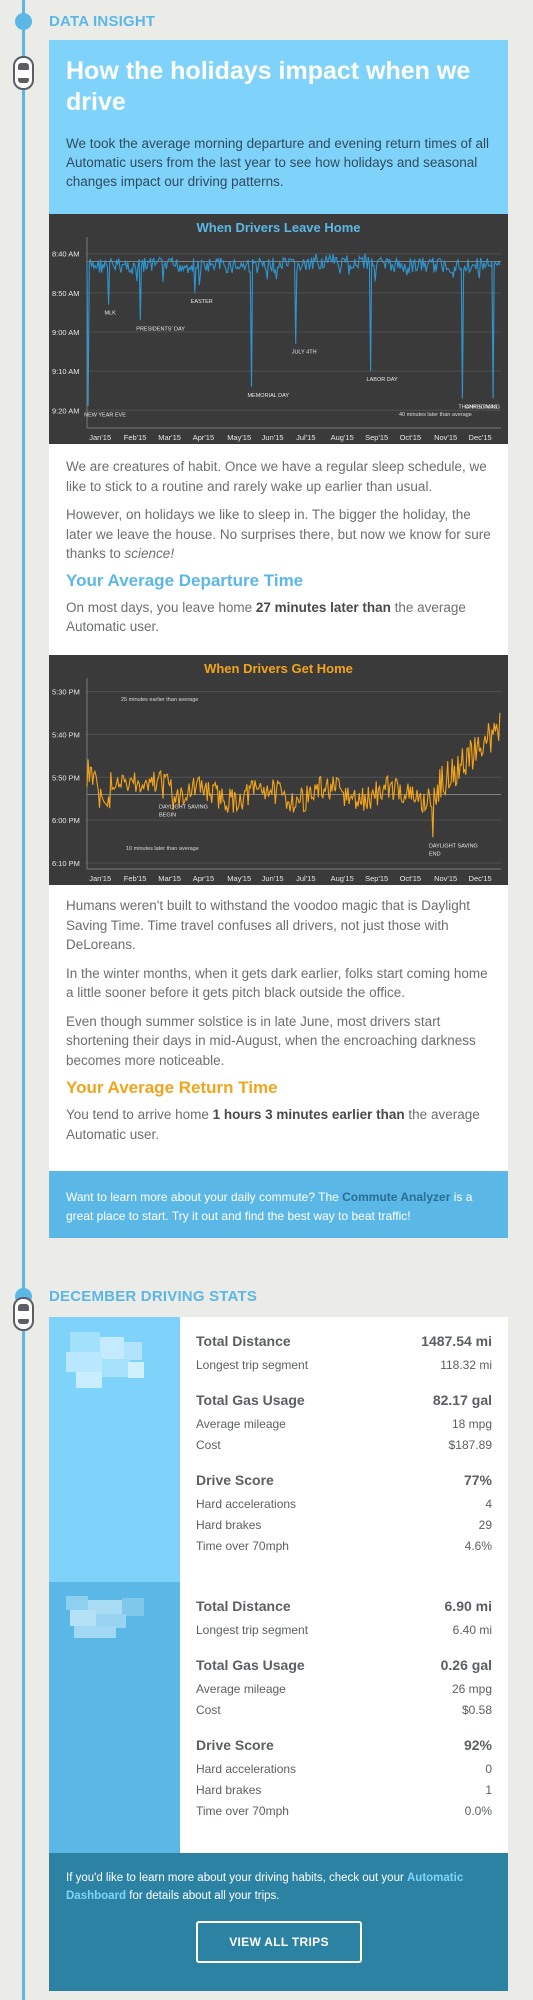 The height and width of the screenshot is (2000, 533). Describe the element at coordinates (23, 21) in the screenshot. I see `timeline-dot` at that location.